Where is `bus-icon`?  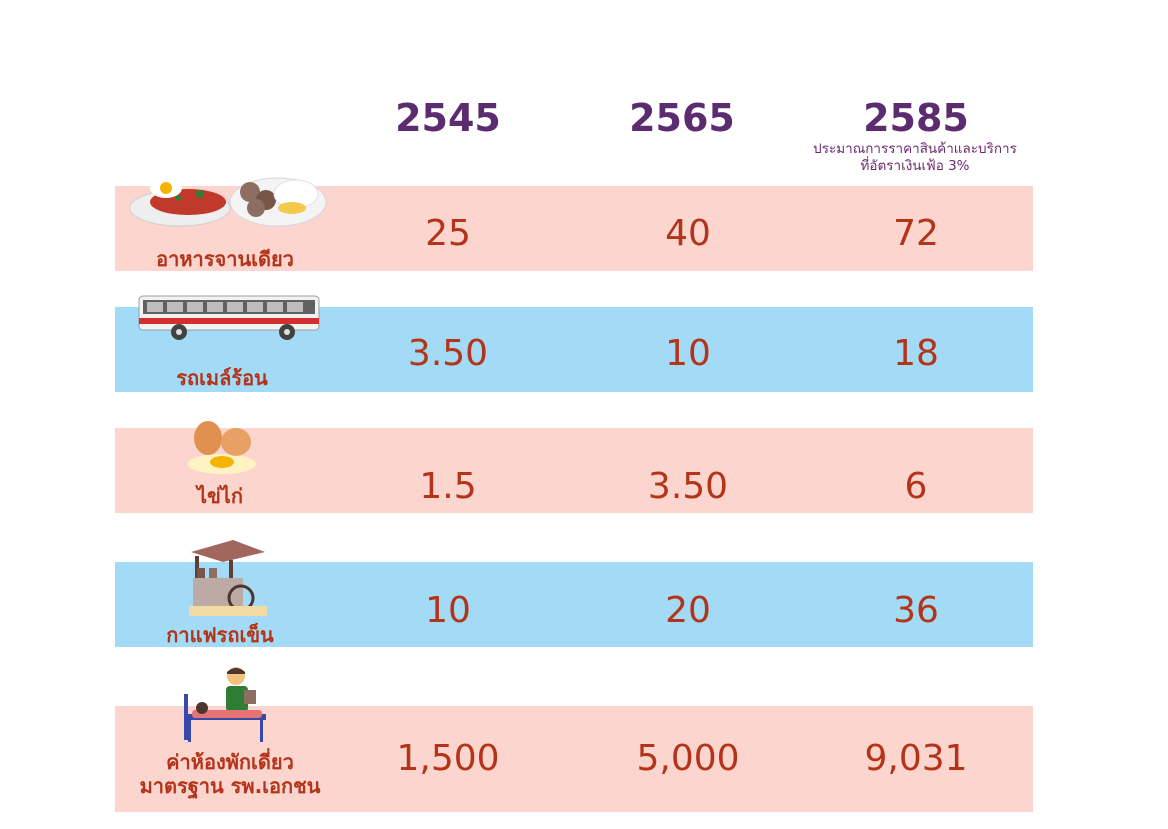
bus-icon is located at coordinates (229, 317).